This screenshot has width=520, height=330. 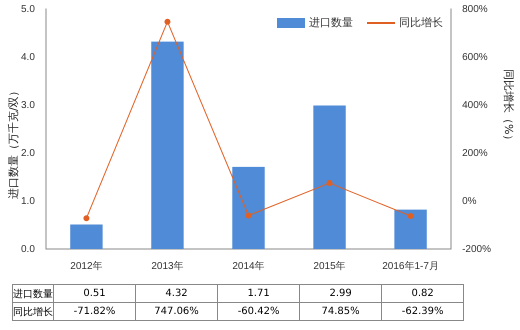 I want to click on data-label: 4.32, so click(x=177, y=293).